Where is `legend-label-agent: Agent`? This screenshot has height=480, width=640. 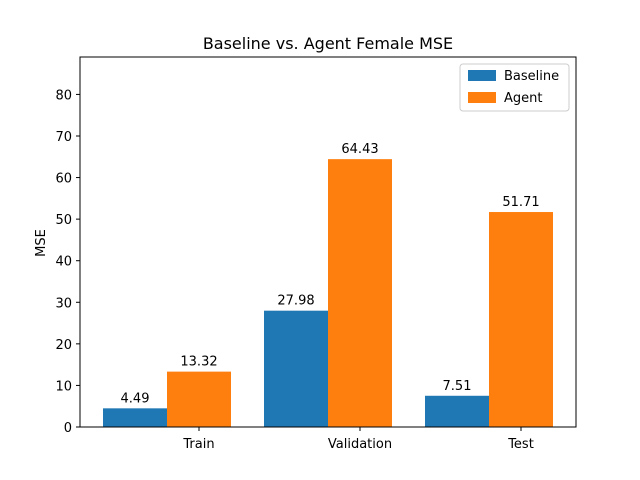
legend-label-agent: Agent is located at coordinates (523, 98).